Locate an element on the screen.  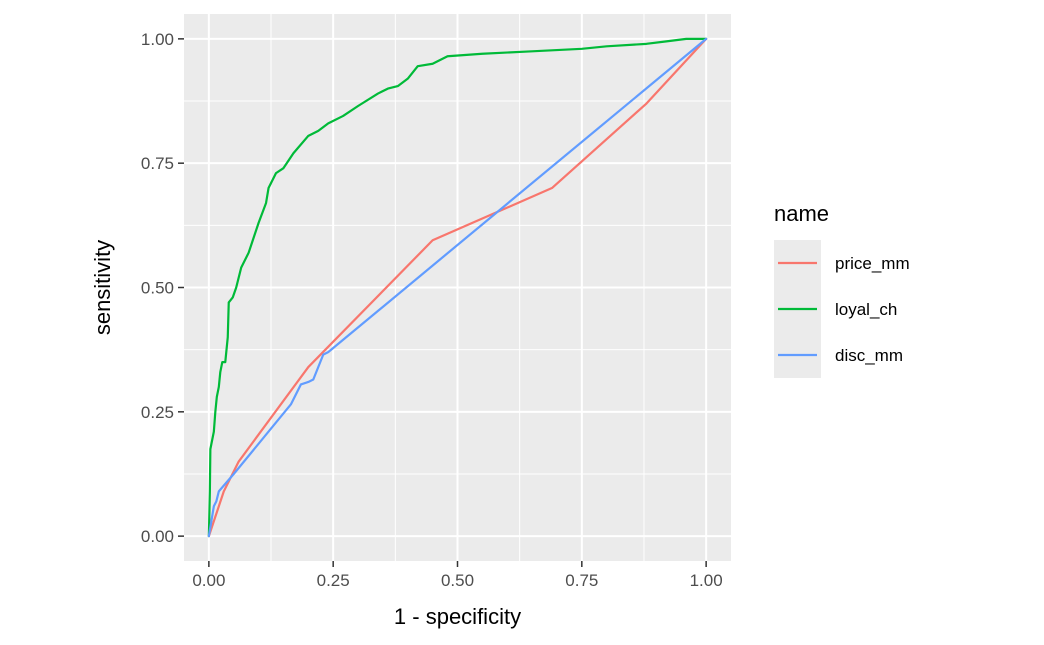
y-tick-label: 0.50 is located at coordinates (157, 288).